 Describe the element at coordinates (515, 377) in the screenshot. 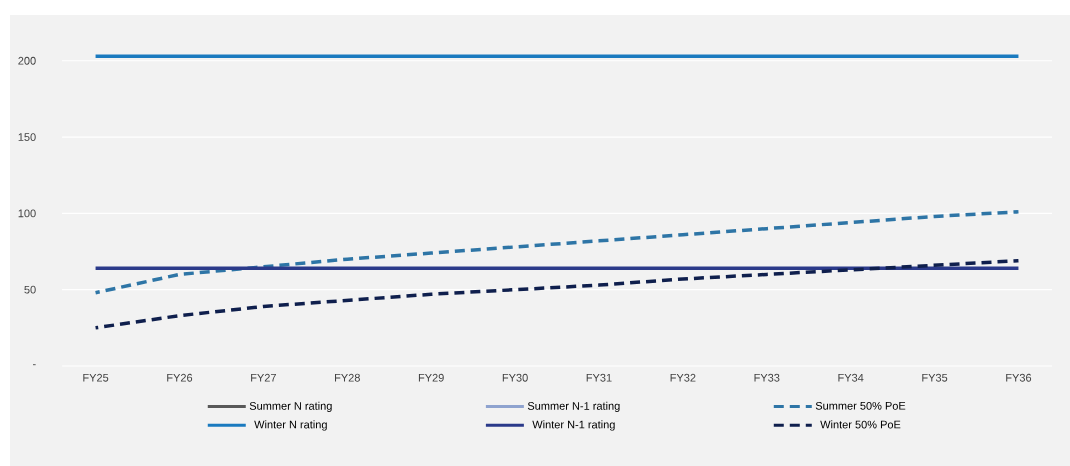

I see `x-tick-label: FY30` at that location.